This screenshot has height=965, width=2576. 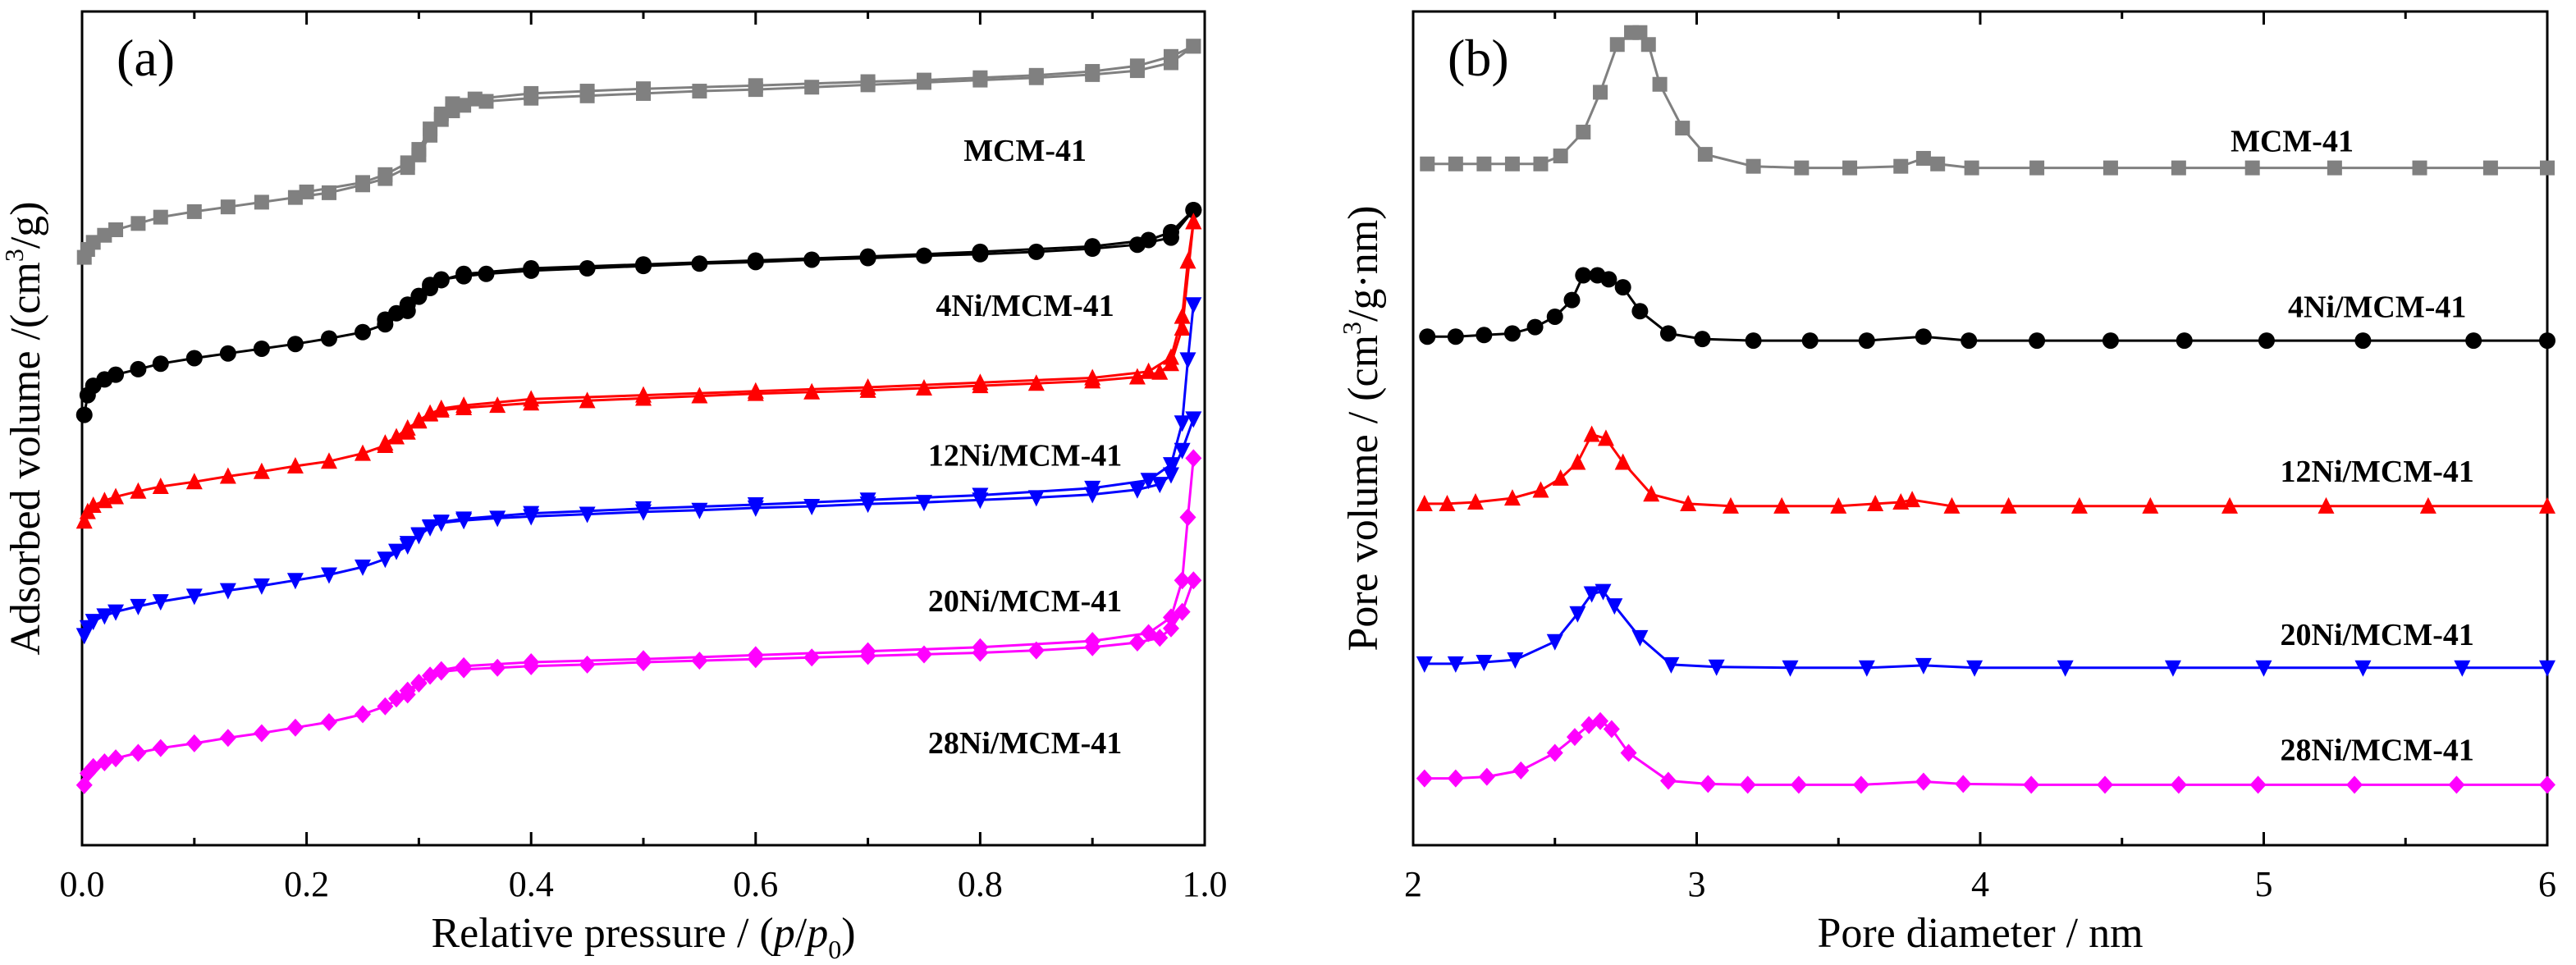 I want to click on series-label: 12Ni/MCM-41, so click(x=1025, y=456).